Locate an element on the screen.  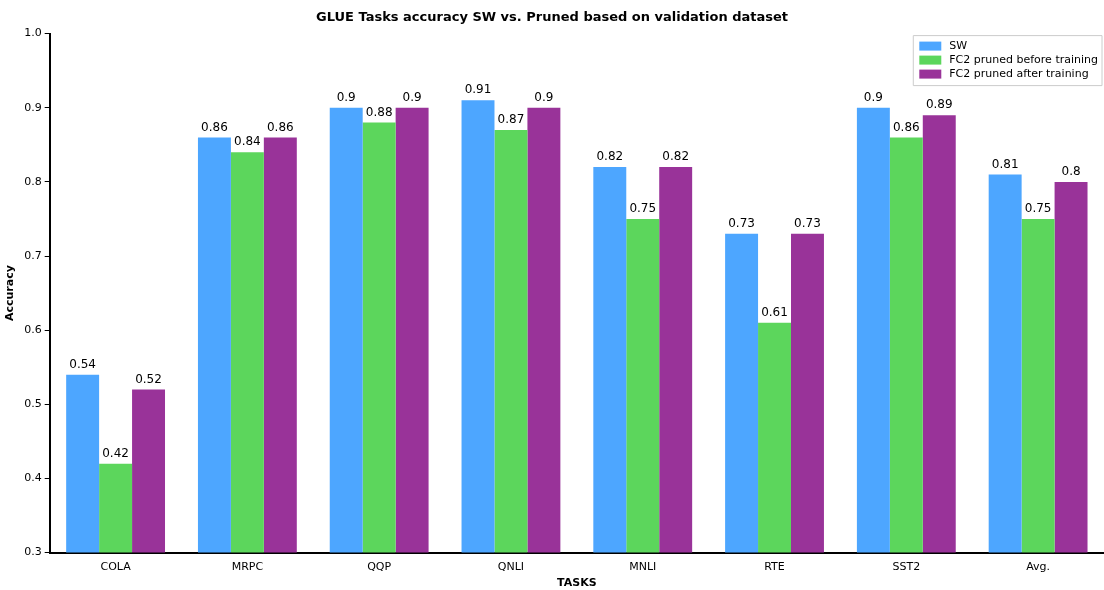
chart-title: GLUE Tasks accuracy SW vs. Pruned based on validation dataset is located at coordinates (552, 17).